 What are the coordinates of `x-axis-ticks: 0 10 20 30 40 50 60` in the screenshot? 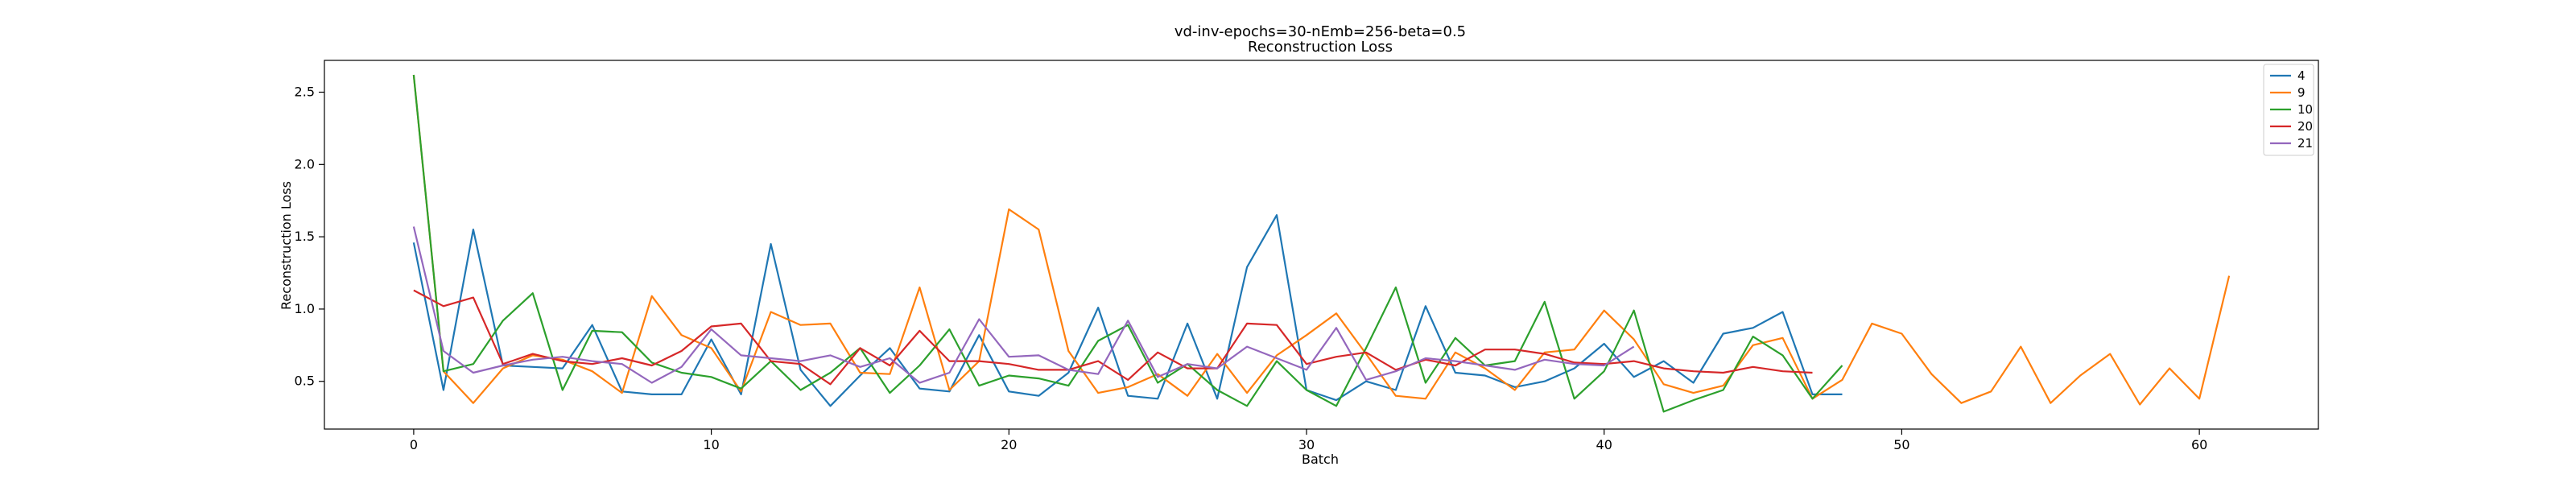 It's located at (1308, 441).